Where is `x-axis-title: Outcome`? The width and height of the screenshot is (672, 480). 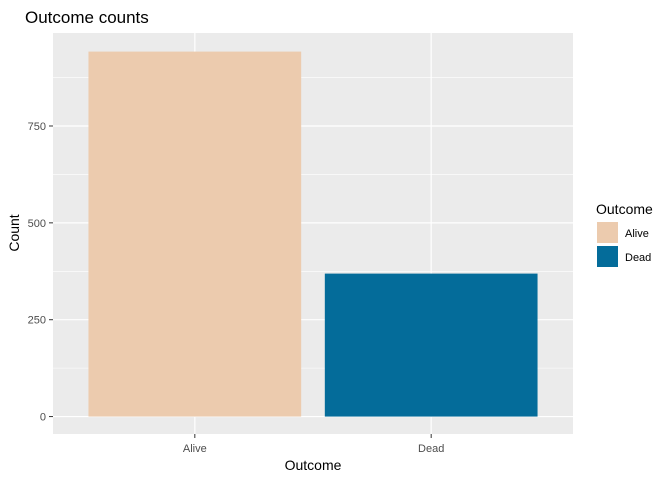
x-axis-title: Outcome is located at coordinates (313, 465).